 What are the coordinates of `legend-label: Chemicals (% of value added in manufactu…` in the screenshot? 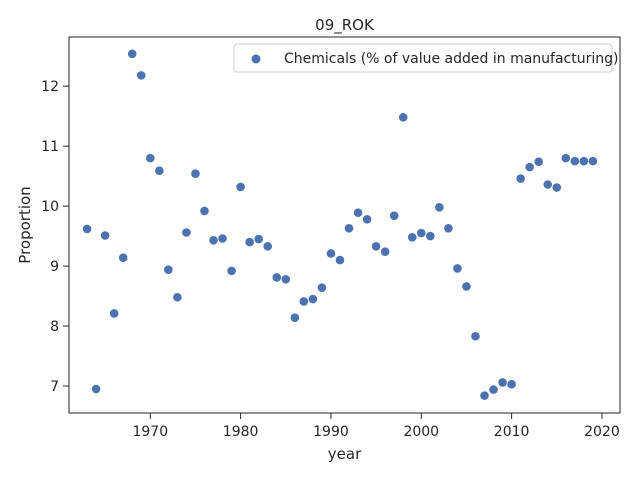 It's located at (451, 59).